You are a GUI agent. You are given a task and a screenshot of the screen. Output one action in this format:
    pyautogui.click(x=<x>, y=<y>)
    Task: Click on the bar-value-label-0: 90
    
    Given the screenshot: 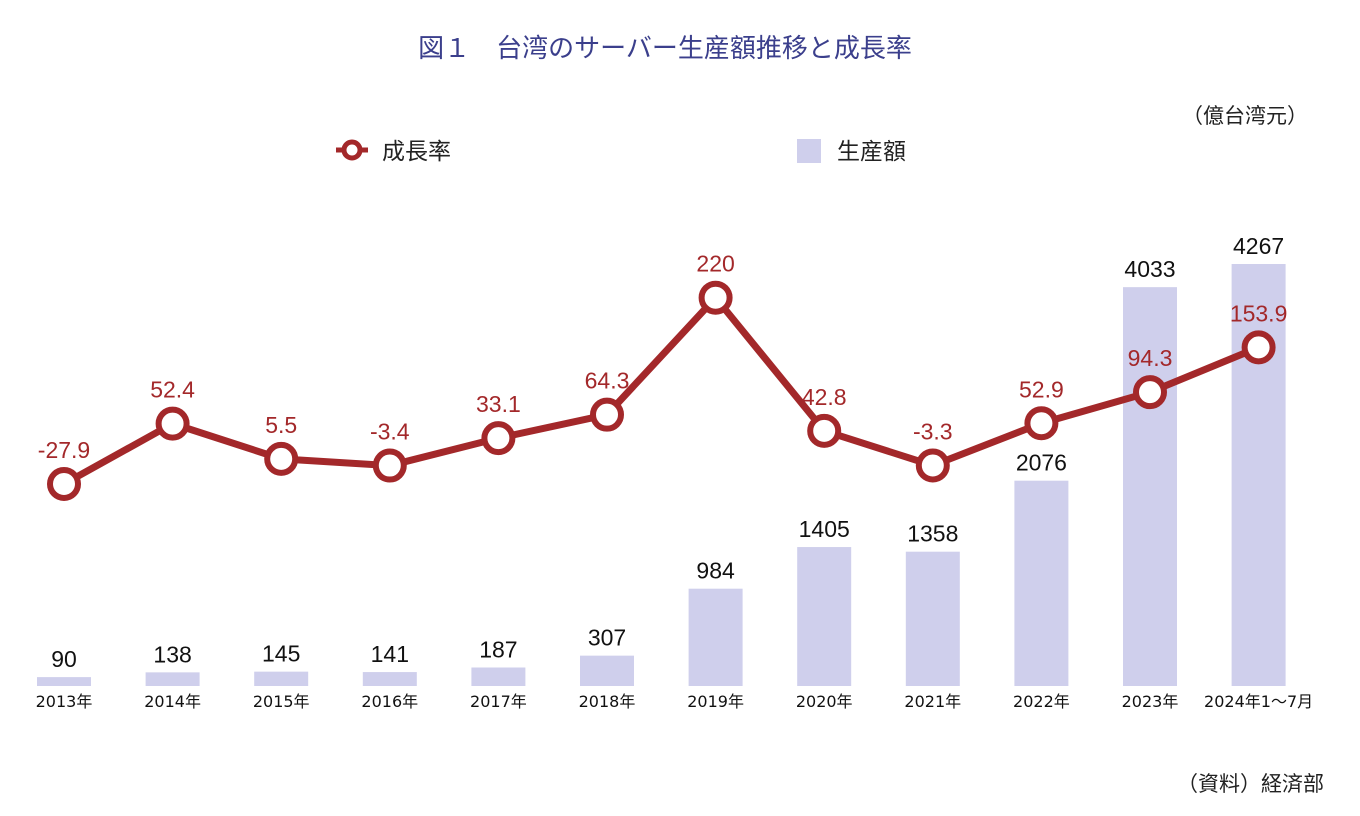 What is the action you would take?
    pyautogui.click(x=64, y=659)
    